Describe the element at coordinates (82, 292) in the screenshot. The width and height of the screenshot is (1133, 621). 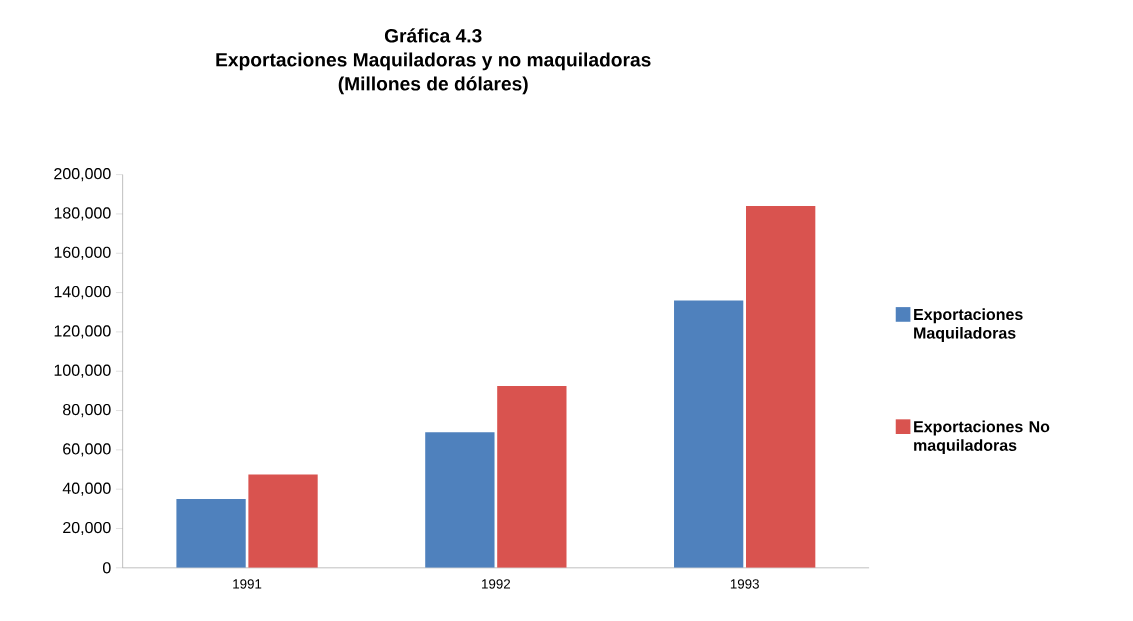
I see `y-tick-label: 140,000` at that location.